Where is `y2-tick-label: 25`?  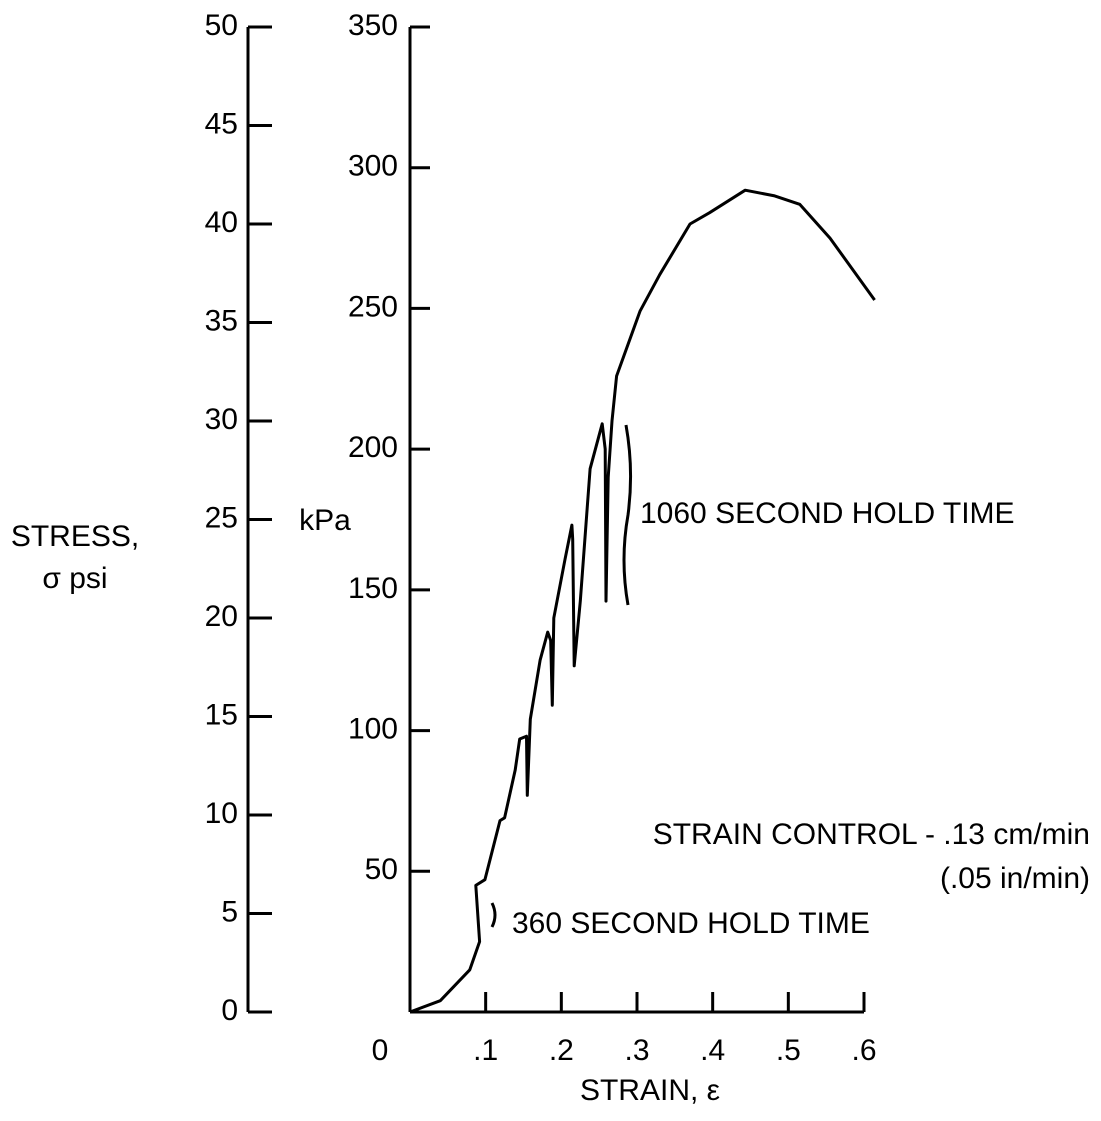
y2-tick-label: 25 is located at coordinates (221, 517).